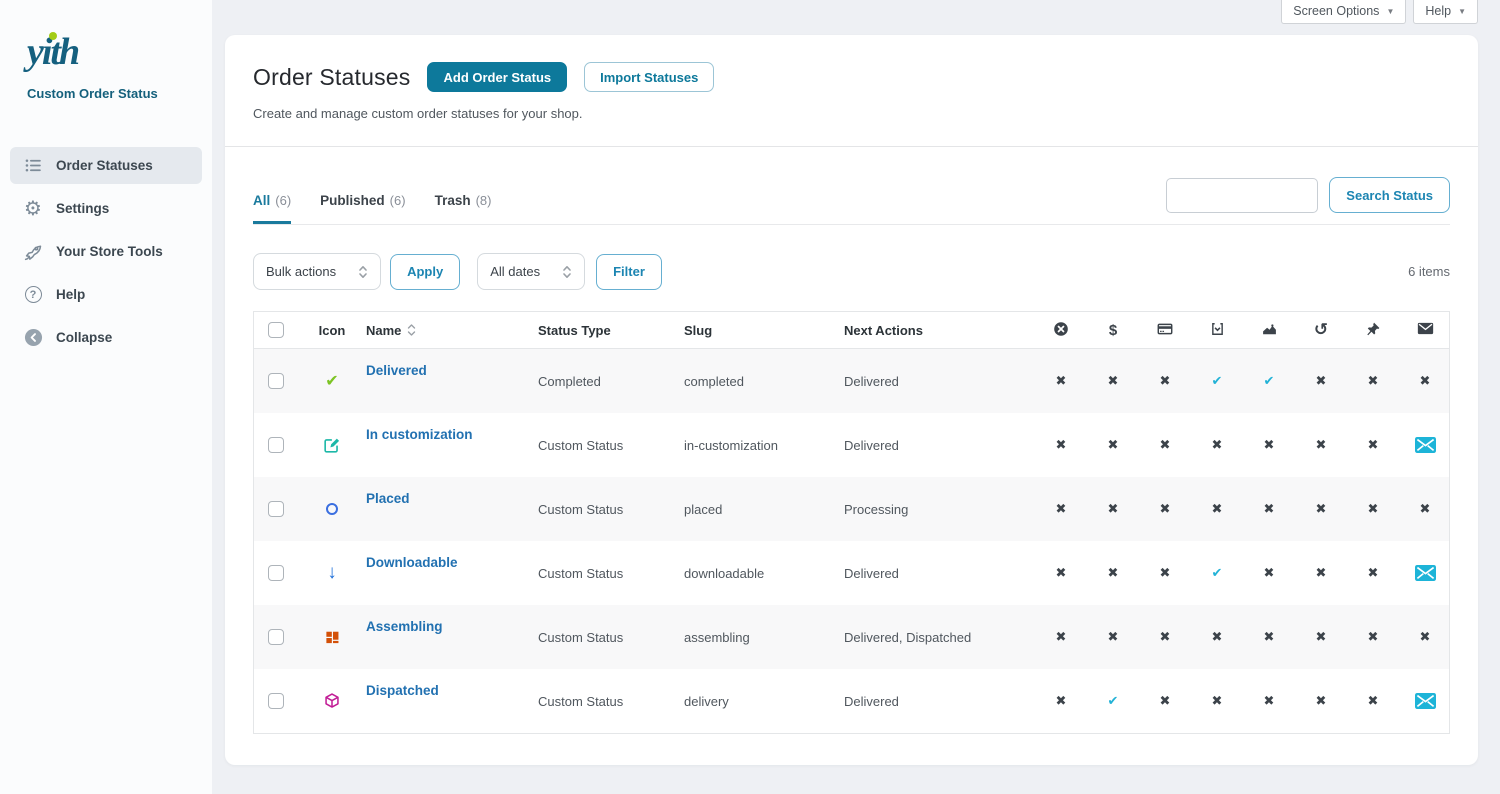 This screenshot has height=794, width=1500. What do you see at coordinates (581, 445) in the screenshot?
I see `status-type-cell: Custom Status` at bounding box center [581, 445].